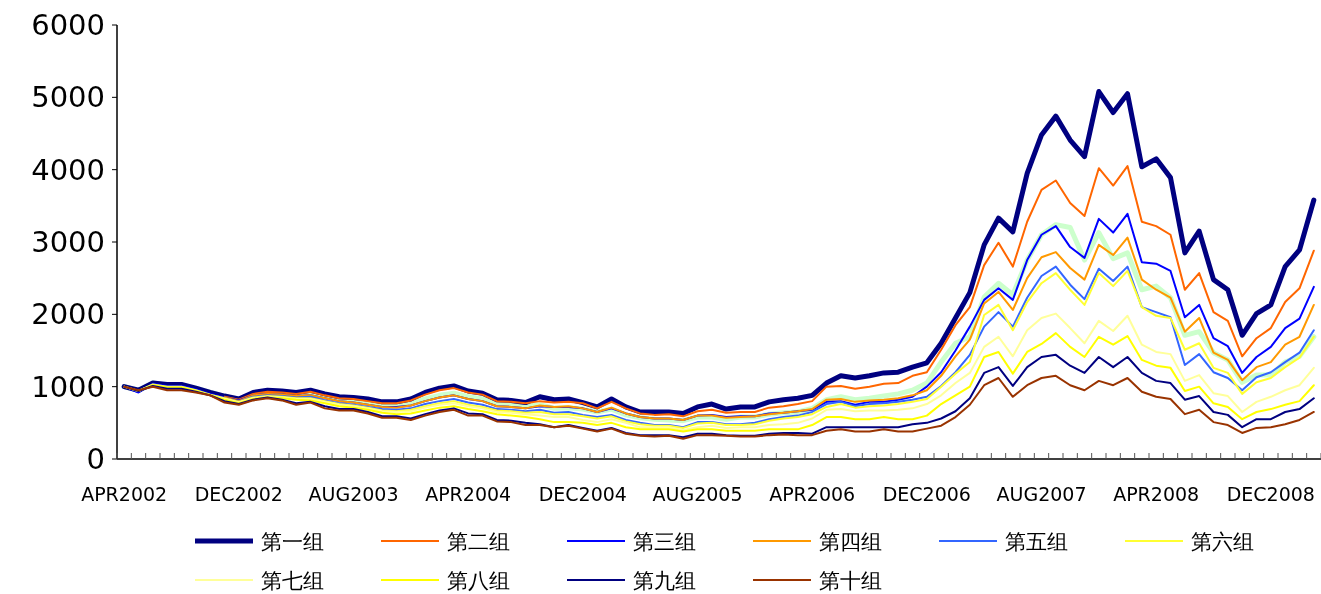  What do you see at coordinates (1156, 494) in the screenshot?
I see `x-tick-label: APR2008` at bounding box center [1156, 494].